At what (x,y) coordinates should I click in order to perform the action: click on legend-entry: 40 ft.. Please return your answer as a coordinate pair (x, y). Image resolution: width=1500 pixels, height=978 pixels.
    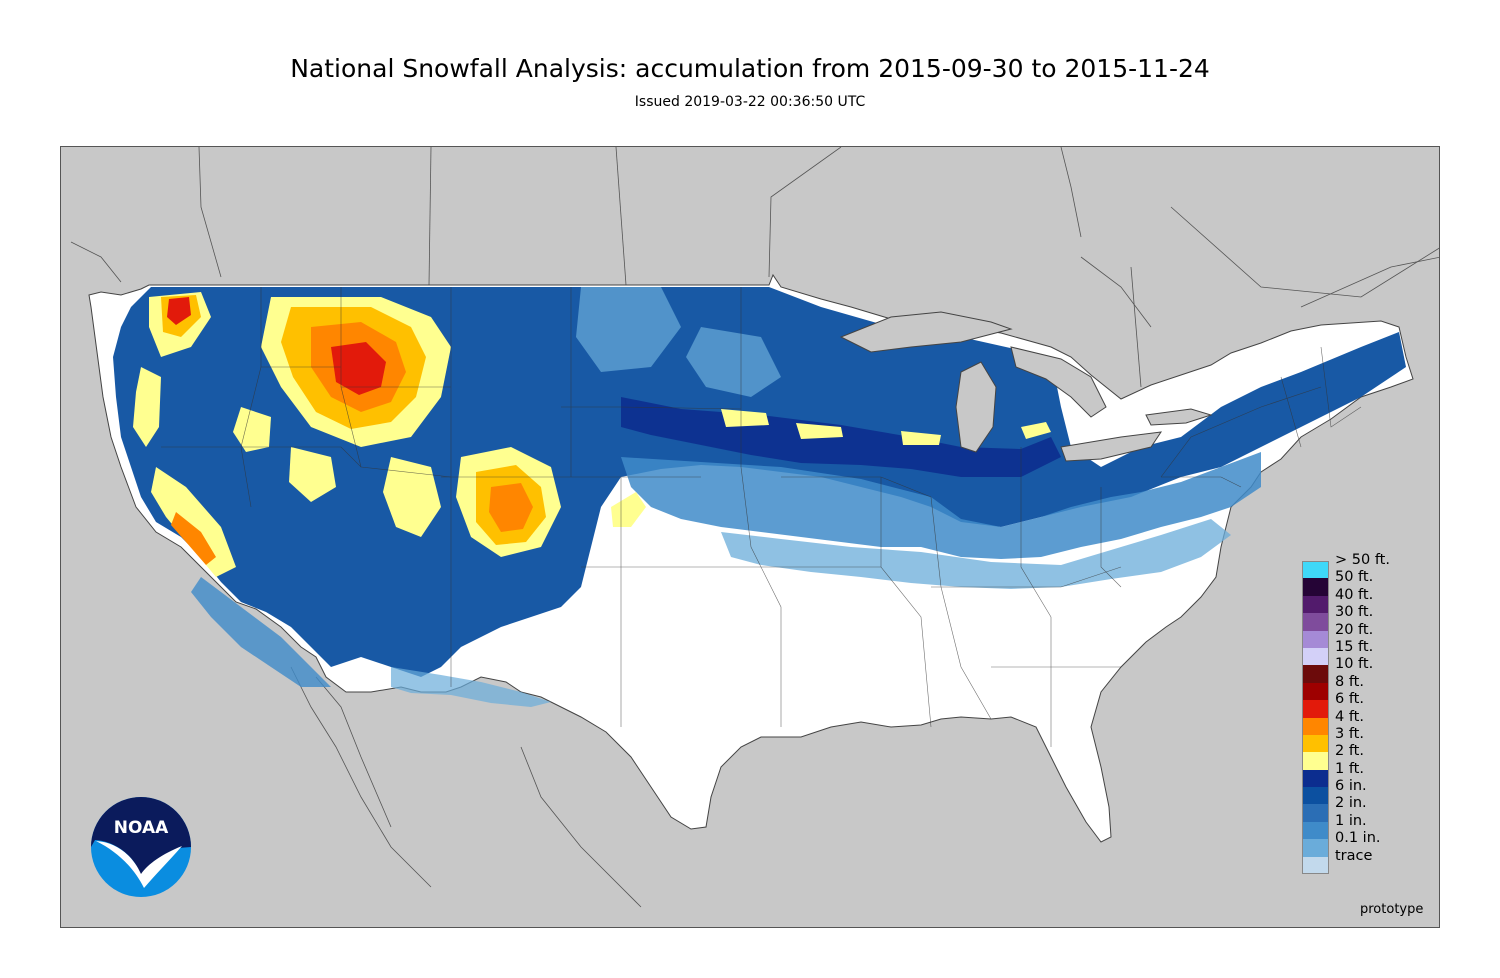
    Looking at the image, I should click on (1357, 600).